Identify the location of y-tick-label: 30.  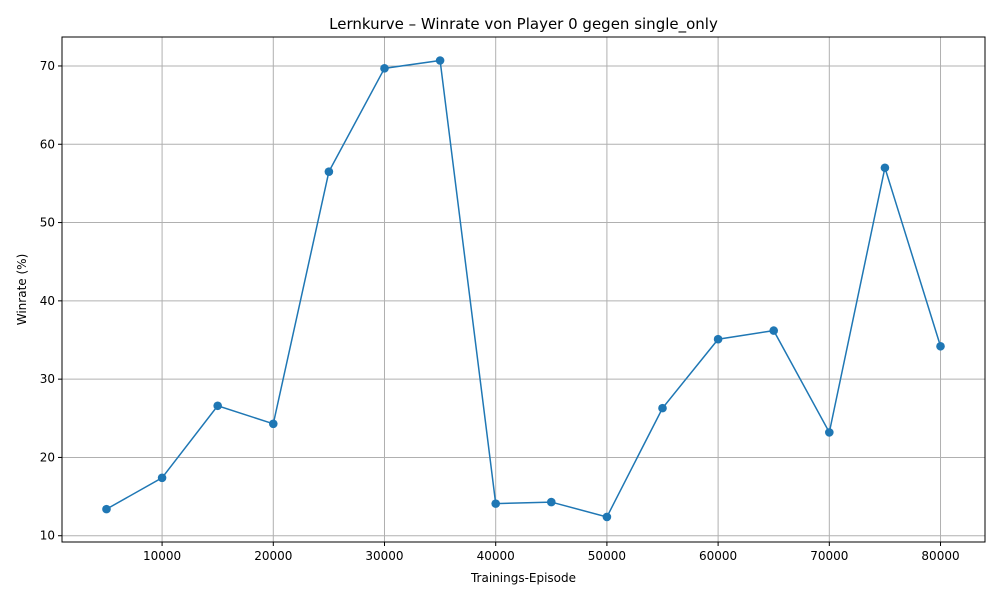
(47, 379).